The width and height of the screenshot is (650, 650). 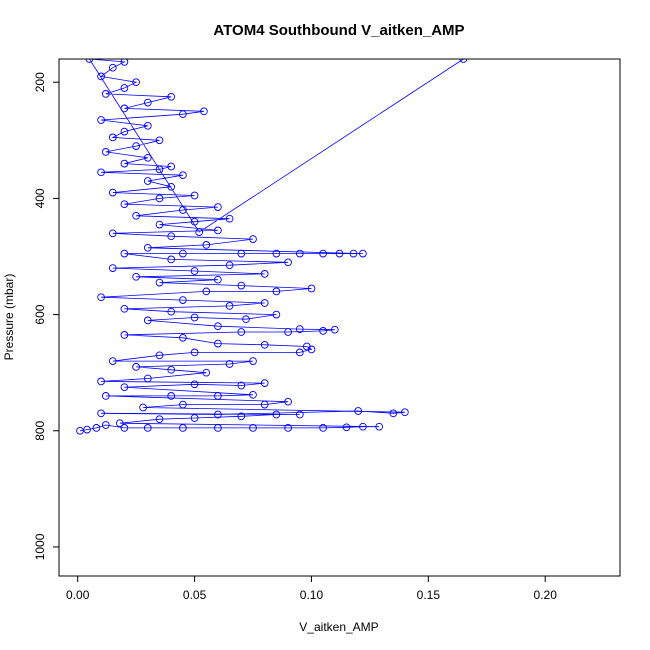 What do you see at coordinates (40, 546) in the screenshot?
I see `y-tick-label: 1000` at bounding box center [40, 546].